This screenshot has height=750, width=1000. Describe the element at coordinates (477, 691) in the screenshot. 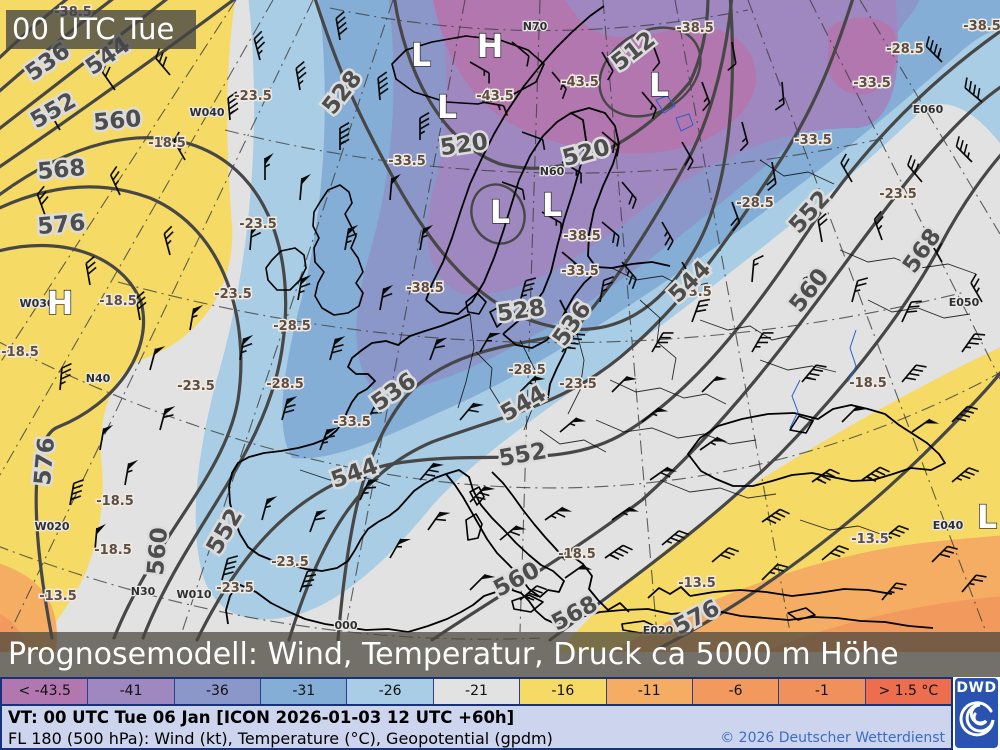

I see `legend-cell: -21` at that location.